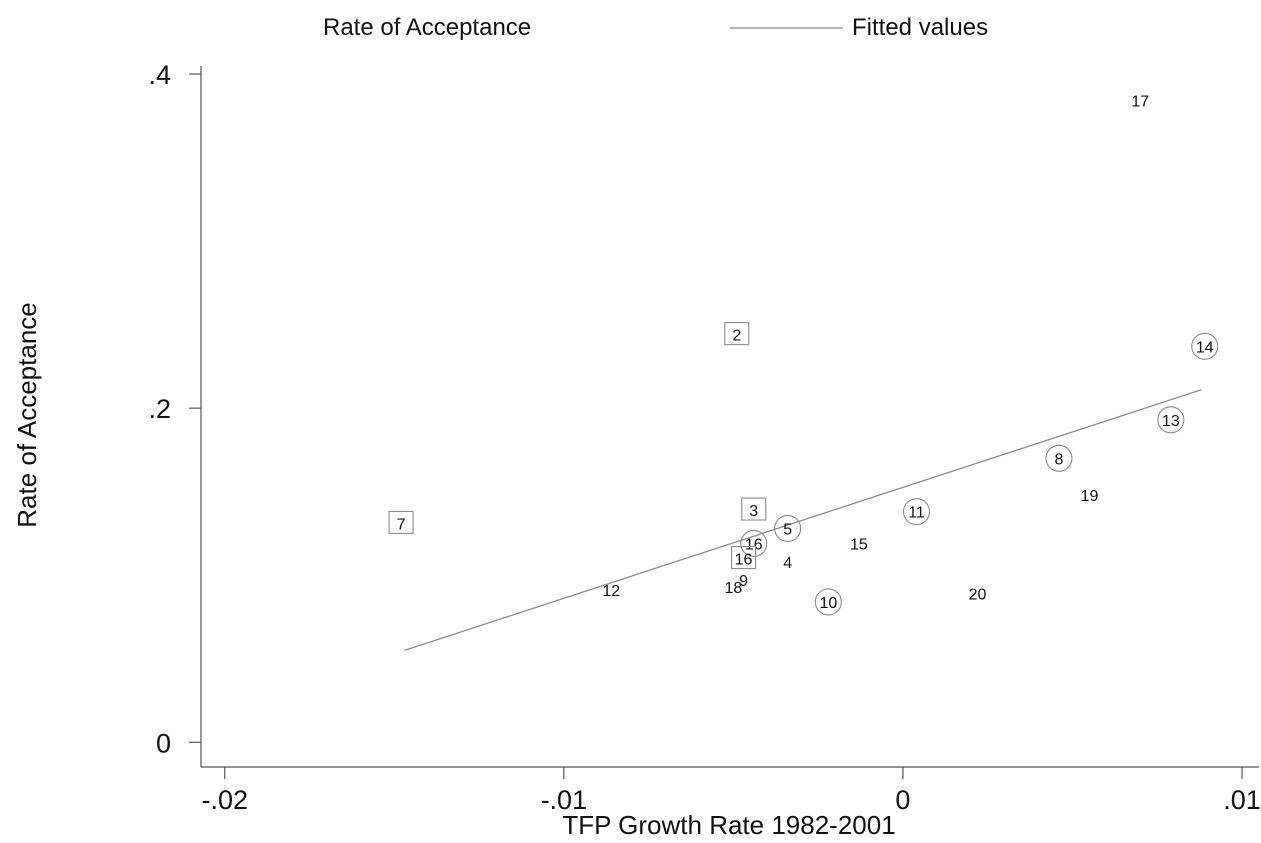  I want to click on data-point: 17, so click(1140, 102).